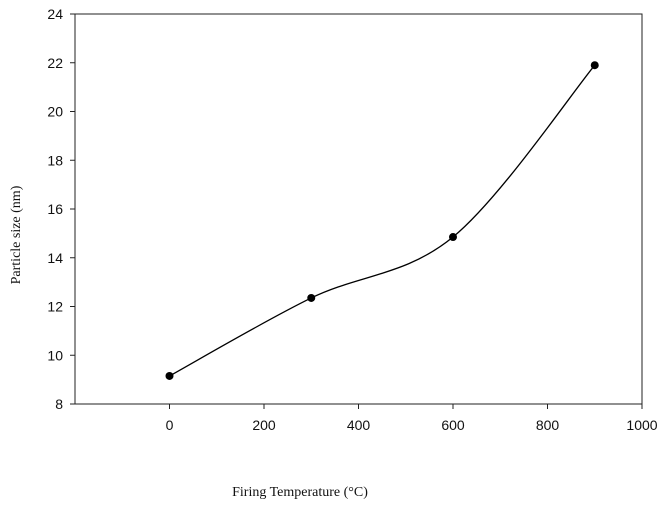  What do you see at coordinates (16, 234) in the screenshot?
I see `y-axis-label: Particle size (nm)` at bounding box center [16, 234].